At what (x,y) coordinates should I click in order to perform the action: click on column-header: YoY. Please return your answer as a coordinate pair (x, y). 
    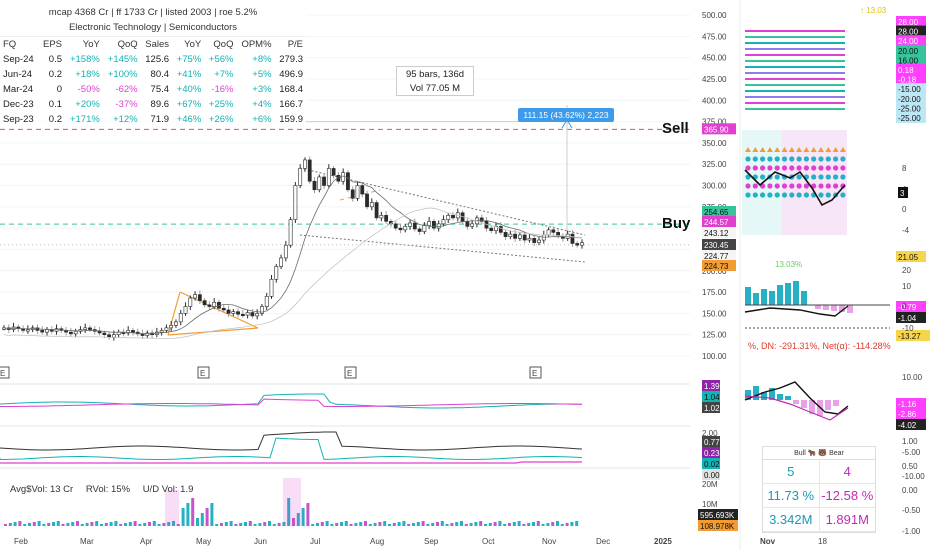
    Looking at the image, I should click on (193, 44).